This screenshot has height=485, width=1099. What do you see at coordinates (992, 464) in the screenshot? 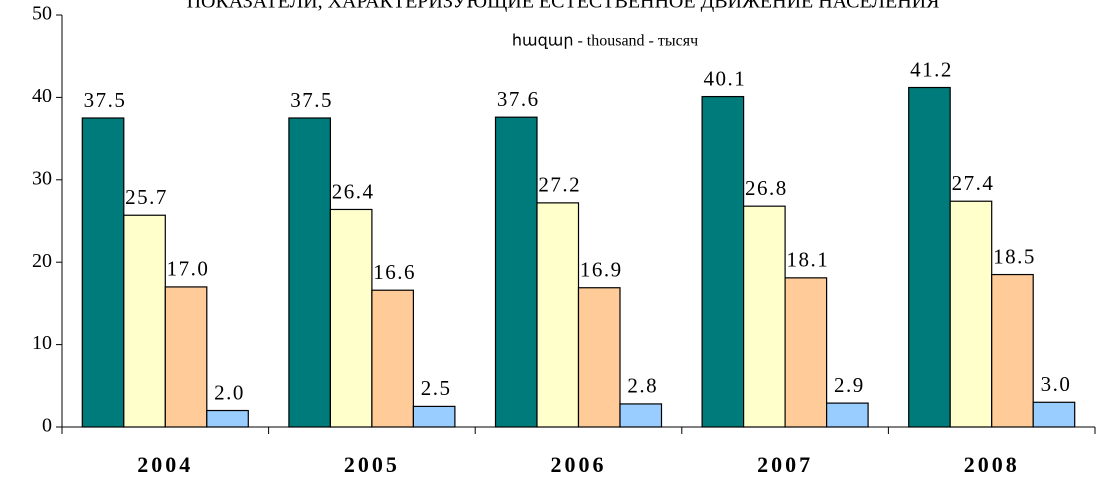
I see `x-tick-label: 2008` at bounding box center [992, 464].